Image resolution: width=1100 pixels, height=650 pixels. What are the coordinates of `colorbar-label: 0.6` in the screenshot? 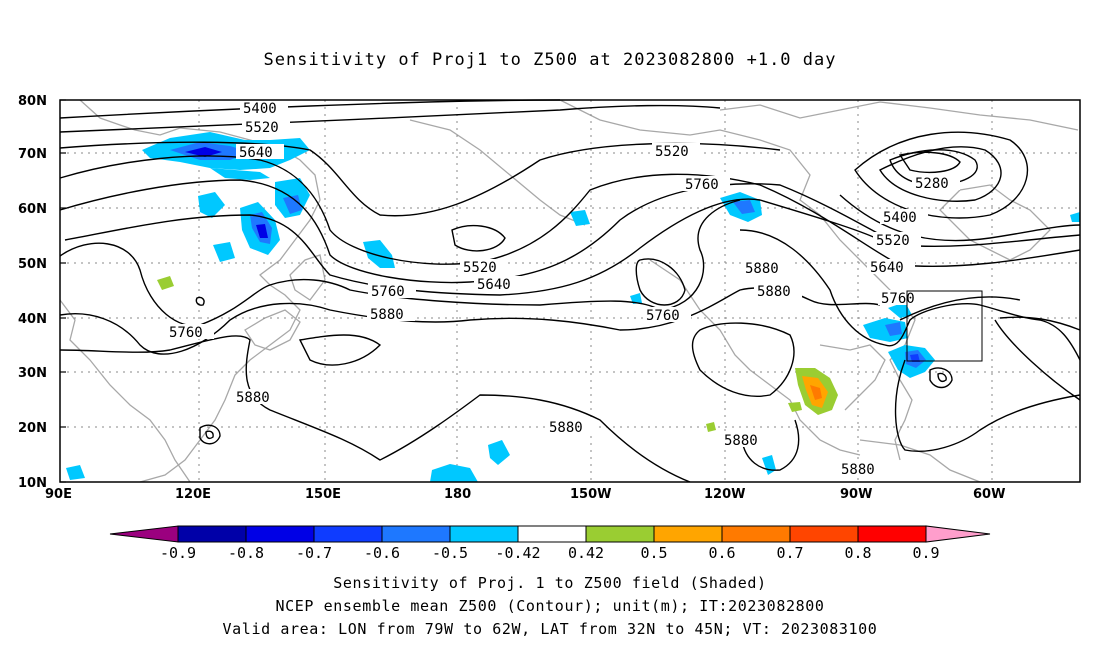 It's located at (721, 553).